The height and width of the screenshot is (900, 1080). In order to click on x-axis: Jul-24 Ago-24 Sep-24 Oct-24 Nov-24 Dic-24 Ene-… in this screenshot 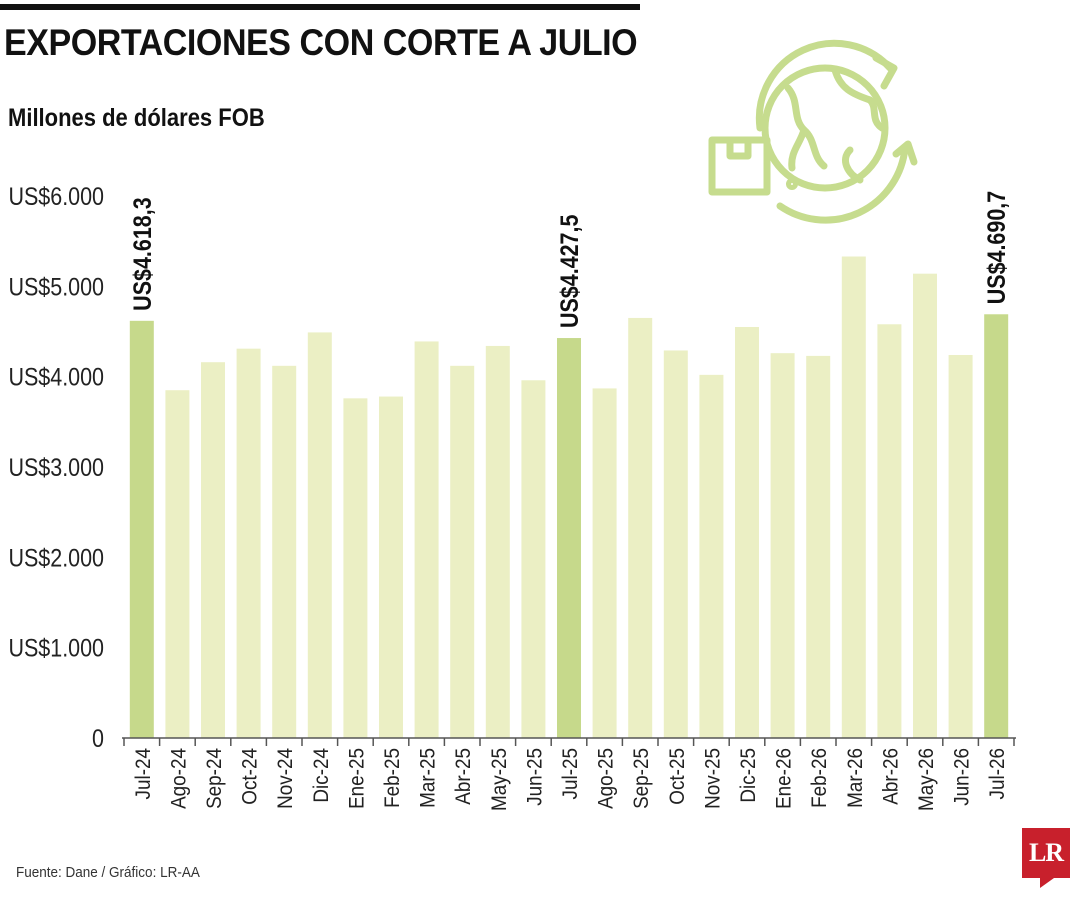, I will do `click(569, 774)`.